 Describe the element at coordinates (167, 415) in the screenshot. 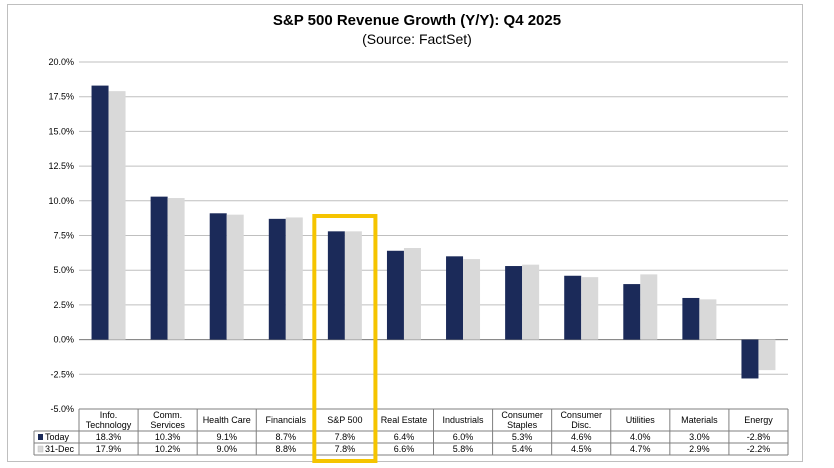

I see `category-label: Comm.` at that location.